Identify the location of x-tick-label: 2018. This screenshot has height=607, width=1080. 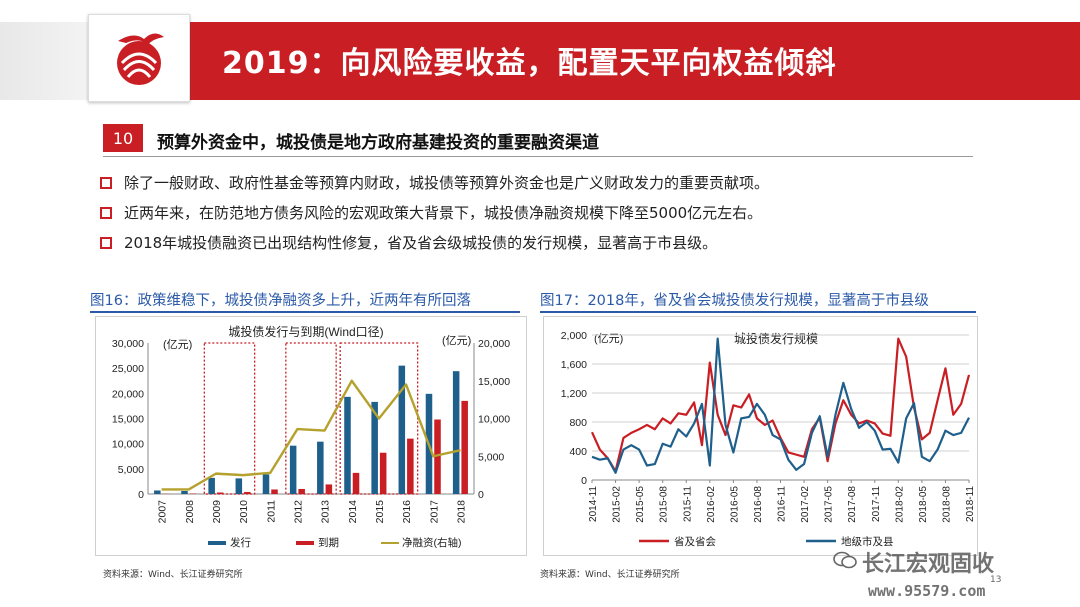
(461, 512).